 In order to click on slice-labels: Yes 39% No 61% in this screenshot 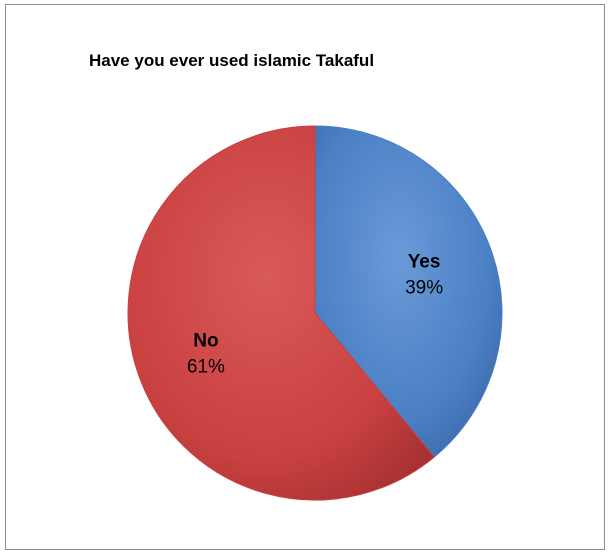, I will do `click(315, 315)`.